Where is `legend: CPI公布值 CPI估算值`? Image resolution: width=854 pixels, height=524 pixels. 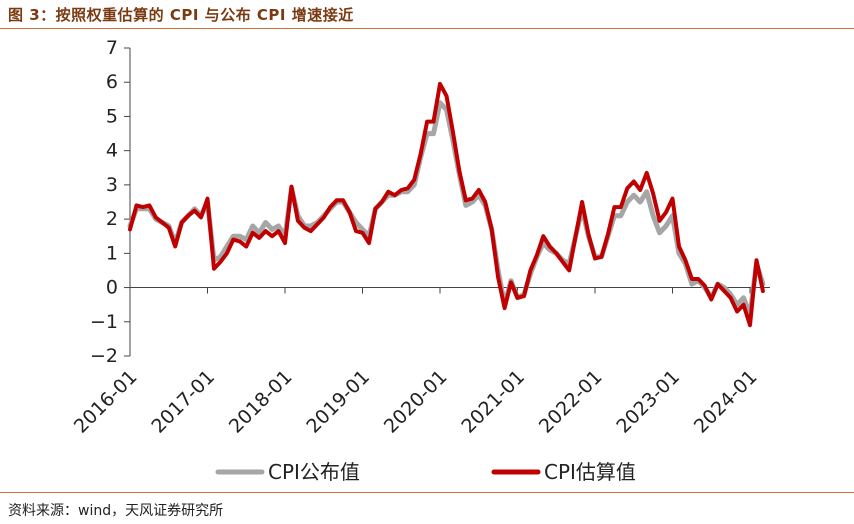
legend: CPI公布值 CPI估算值 is located at coordinates (425, 472).